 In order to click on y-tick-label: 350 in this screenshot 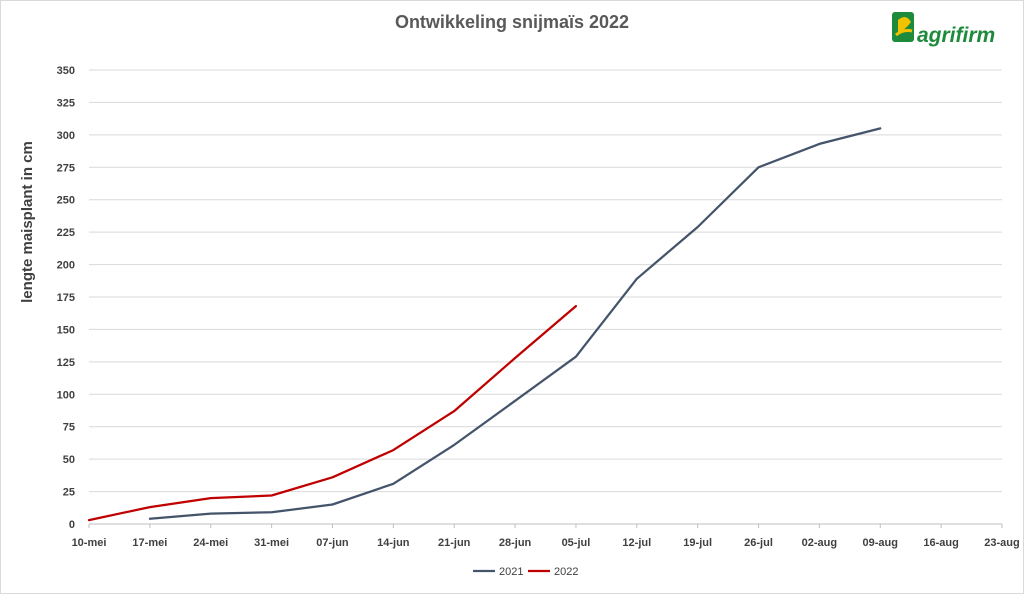, I will do `click(66, 71)`.